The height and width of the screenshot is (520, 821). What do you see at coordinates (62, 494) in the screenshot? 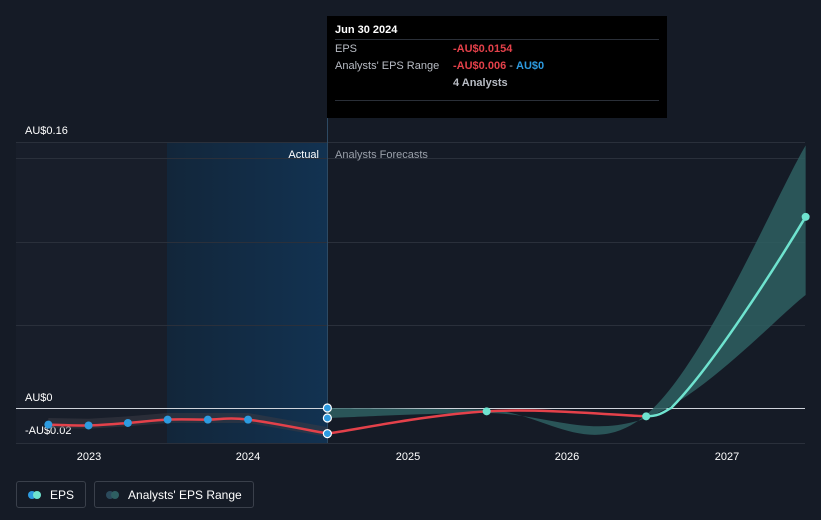
I see `legend-eps-label: EPS` at bounding box center [62, 494].